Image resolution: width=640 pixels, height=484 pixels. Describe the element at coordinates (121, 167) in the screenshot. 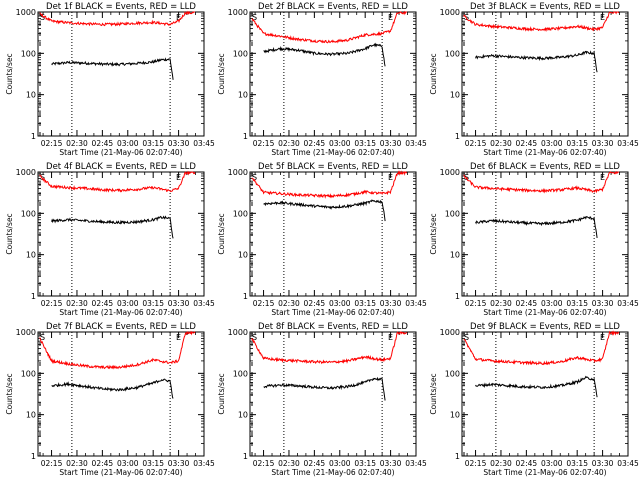

I see `chart-title: Det 4f BLACK = Events, RED = LLD` at that location.